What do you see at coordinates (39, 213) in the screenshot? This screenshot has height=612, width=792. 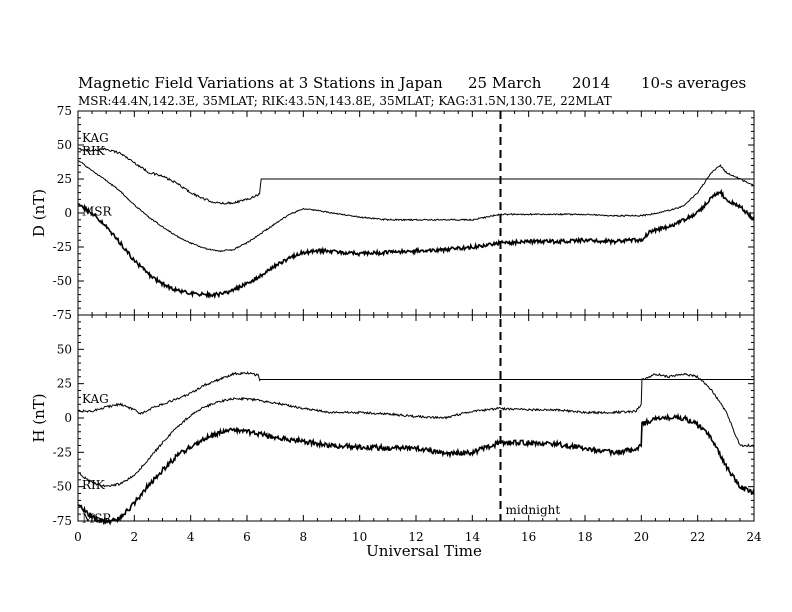 I see `y-axis-title: D (nT)` at bounding box center [39, 213].